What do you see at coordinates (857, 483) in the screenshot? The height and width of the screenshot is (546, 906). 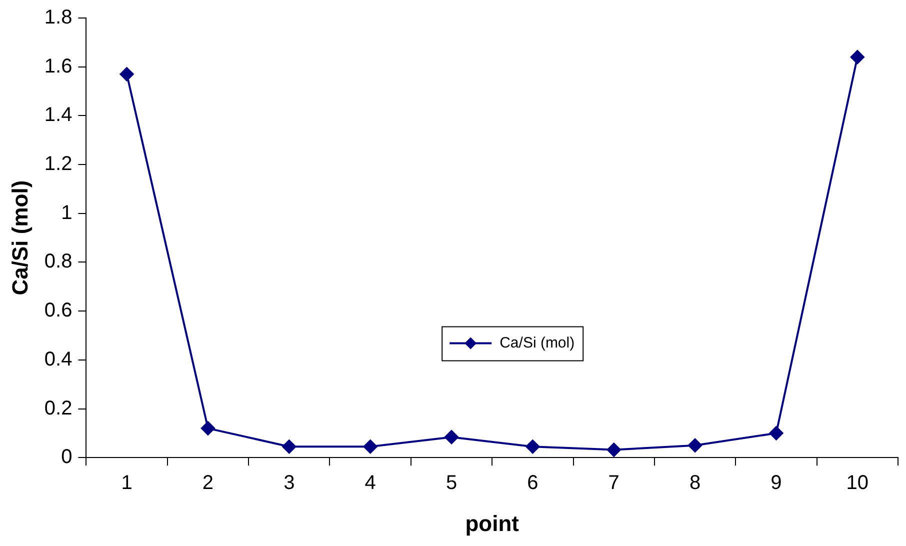 I see `x-tick-label: 10` at bounding box center [857, 483].